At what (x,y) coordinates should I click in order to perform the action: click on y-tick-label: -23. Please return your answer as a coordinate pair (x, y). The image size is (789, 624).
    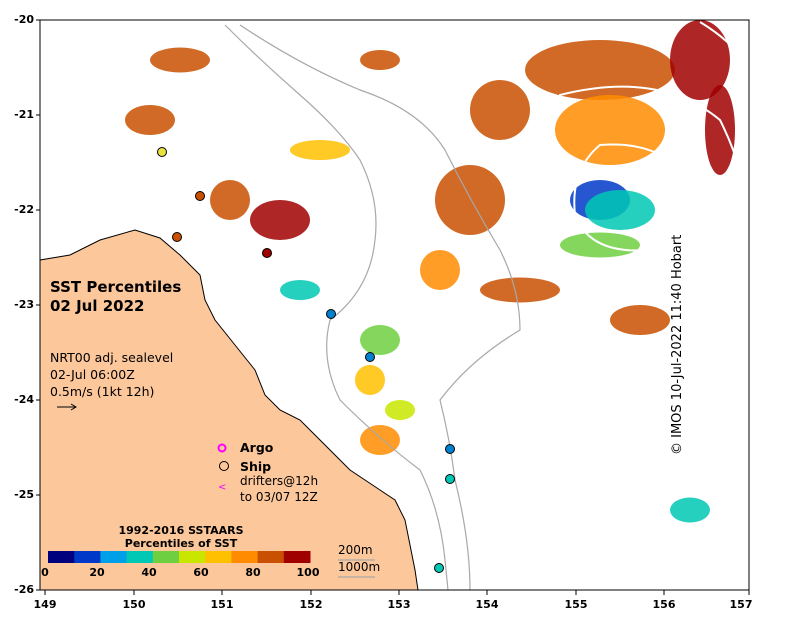
    Looking at the image, I should click on (24, 304).